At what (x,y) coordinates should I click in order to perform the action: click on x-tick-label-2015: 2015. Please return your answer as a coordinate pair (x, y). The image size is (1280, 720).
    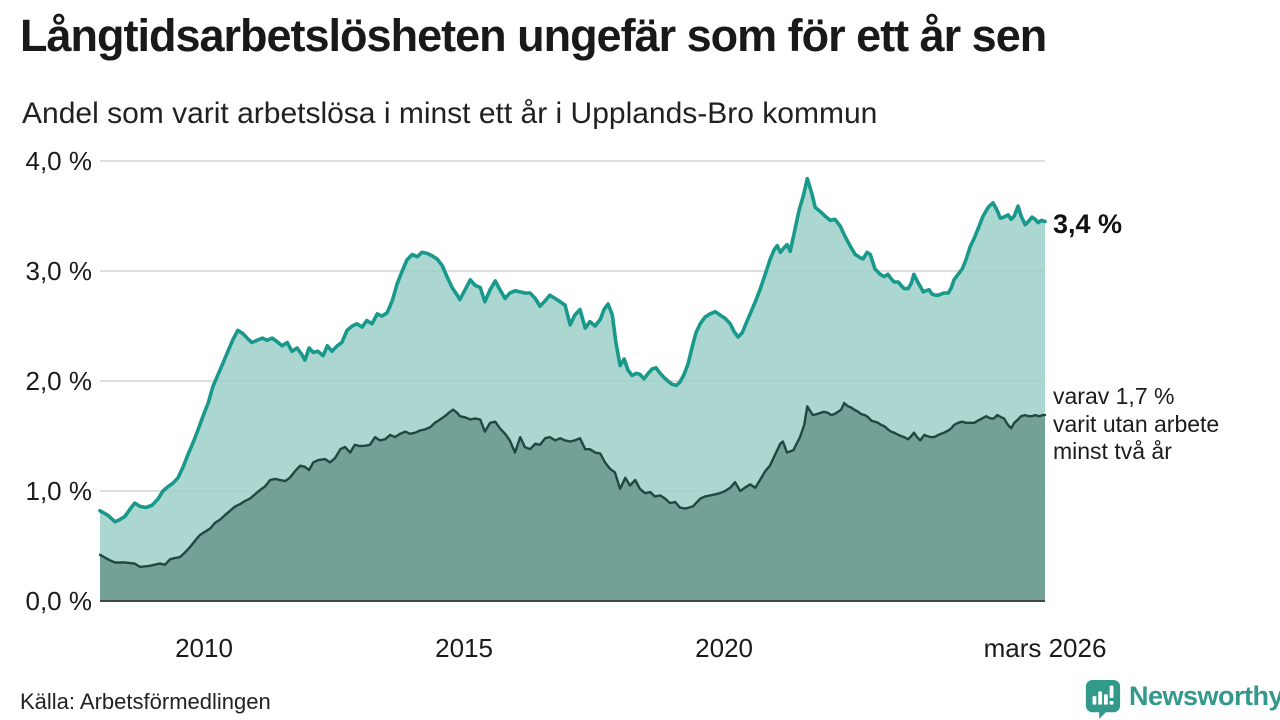
    Looking at the image, I should click on (464, 648).